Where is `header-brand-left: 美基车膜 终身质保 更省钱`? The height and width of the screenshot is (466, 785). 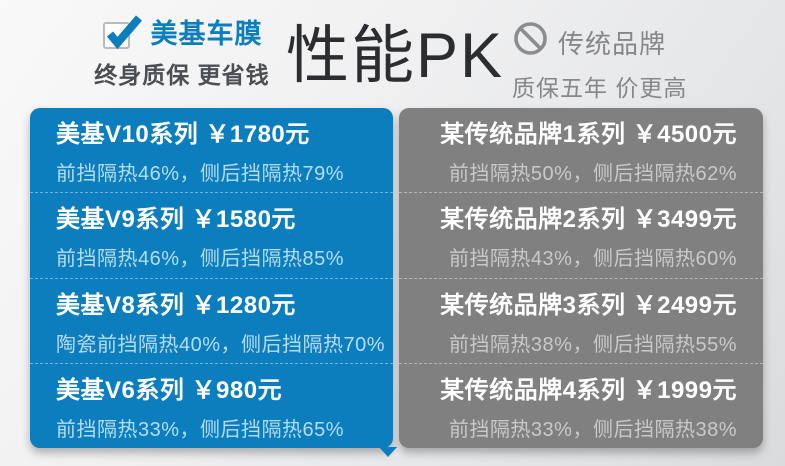
header-brand-left: 美基车膜 终身质保 更省钱 is located at coordinates (182, 51).